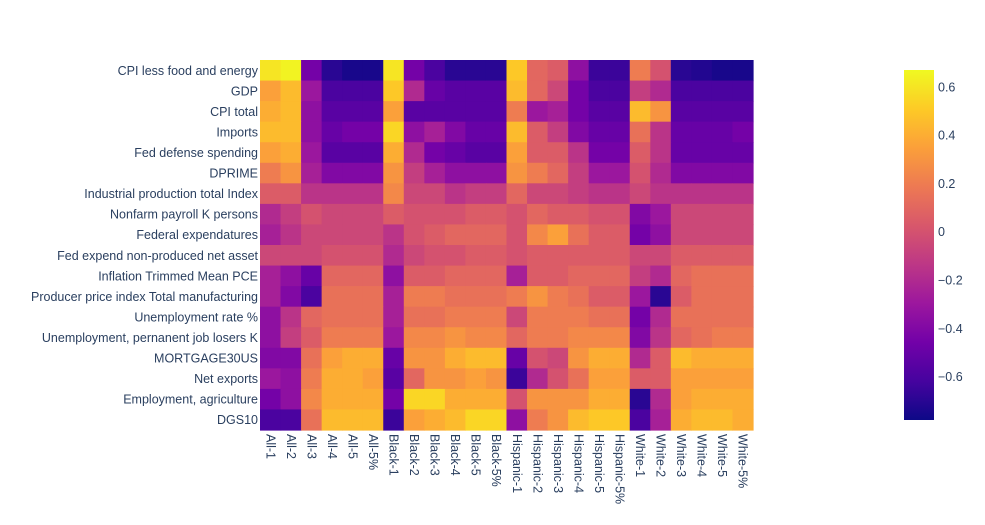  I want to click on x-tick-label: White-5%, so click(743, 461).